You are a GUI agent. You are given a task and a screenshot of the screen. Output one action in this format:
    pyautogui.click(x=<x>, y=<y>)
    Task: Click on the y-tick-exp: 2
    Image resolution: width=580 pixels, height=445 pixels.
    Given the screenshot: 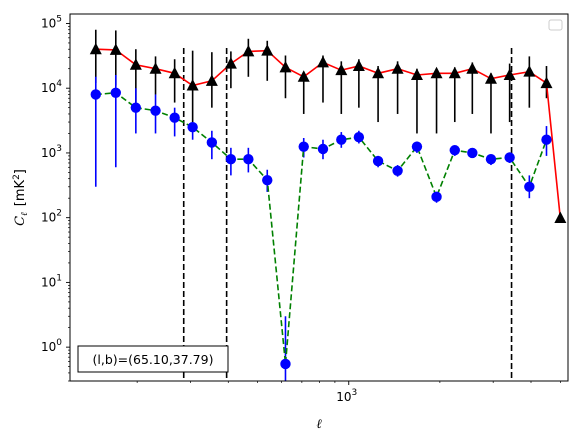 What is the action you would take?
    pyautogui.click(x=59, y=214)
    